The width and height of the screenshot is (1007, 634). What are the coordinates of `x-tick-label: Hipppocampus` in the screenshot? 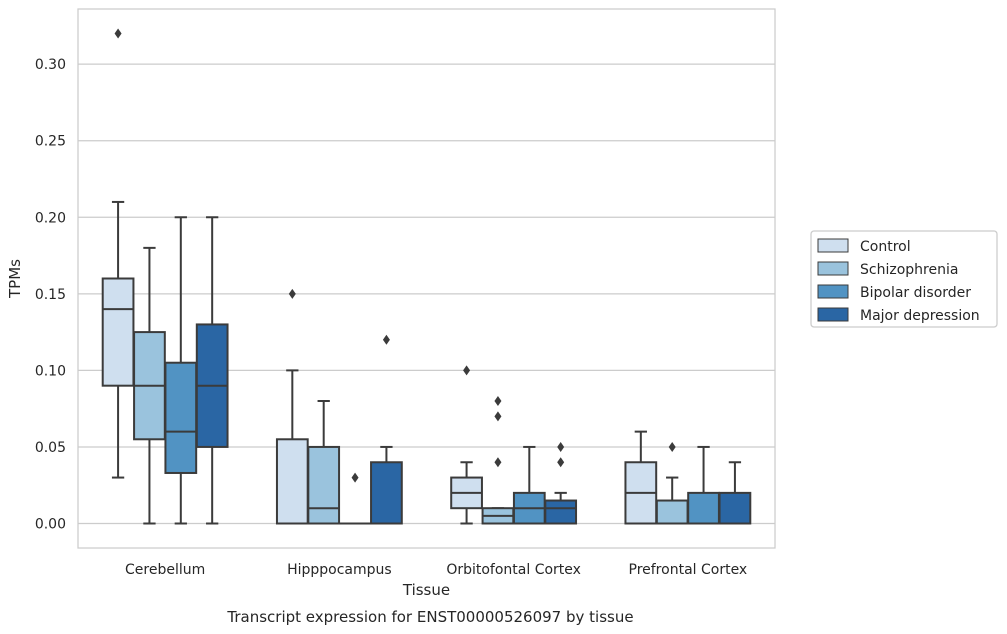 It's located at (339, 570).